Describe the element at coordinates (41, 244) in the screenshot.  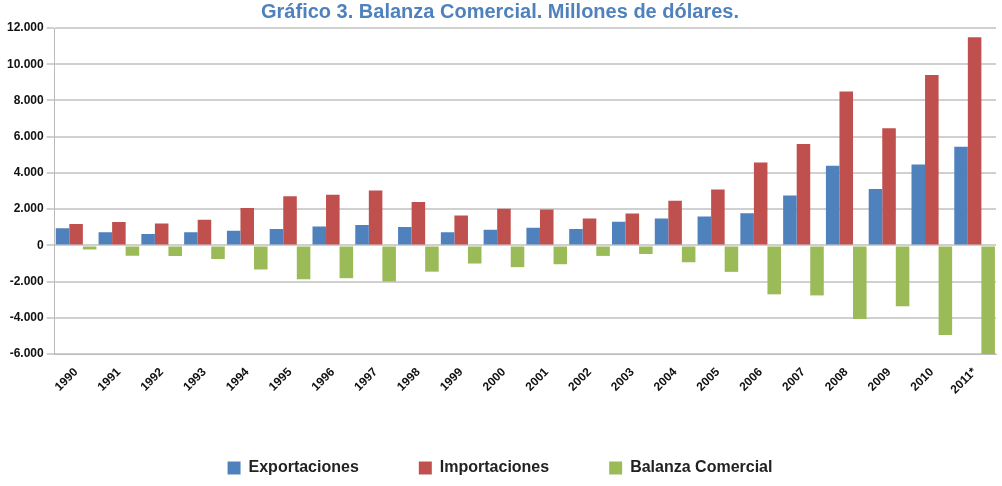
I see `y-tick-label: 0` at that location.